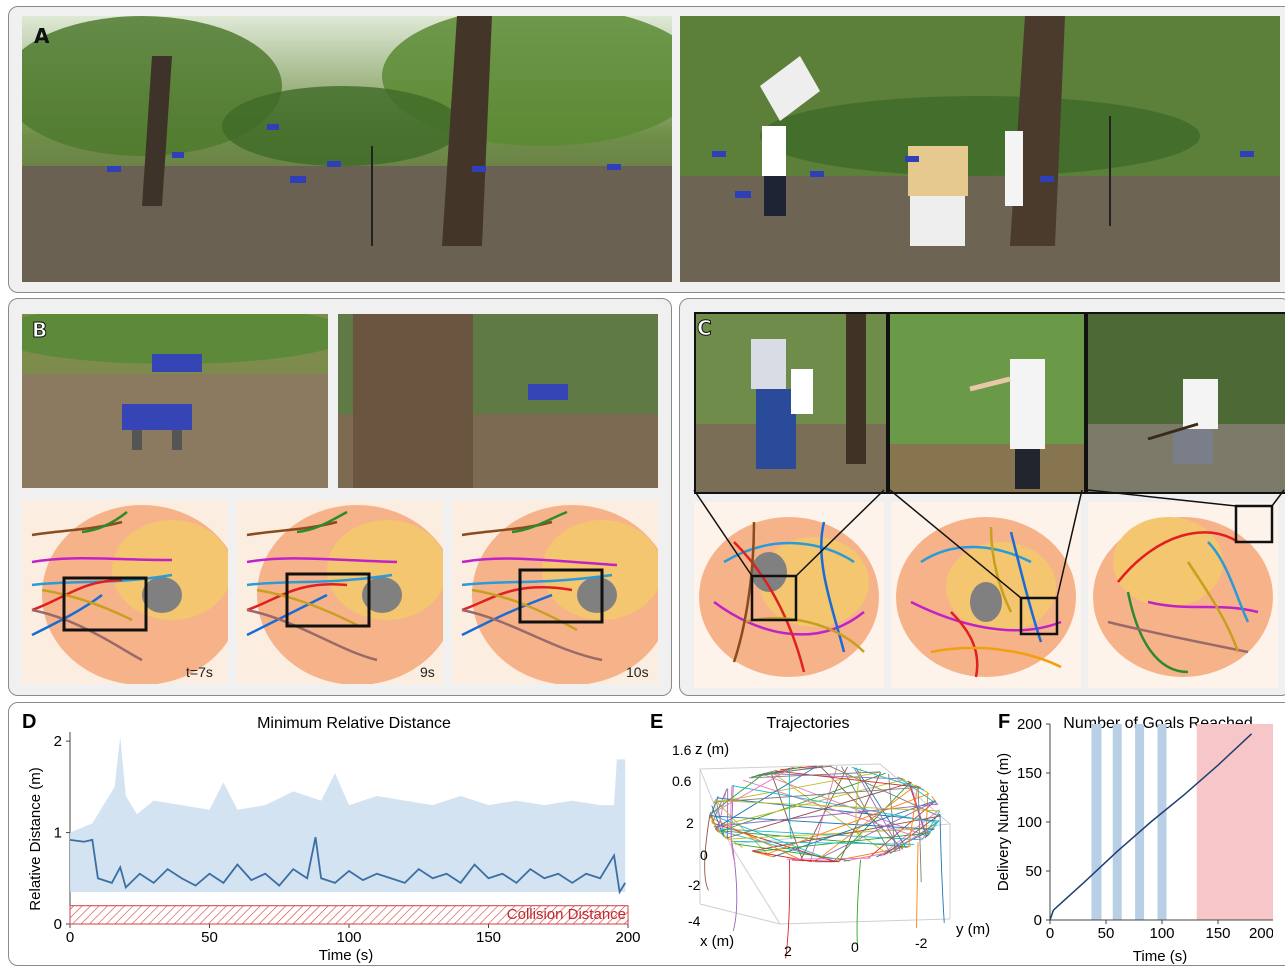 The width and height of the screenshot is (1285, 967). I want to click on y-tick-1: 0, so click(855, 947).